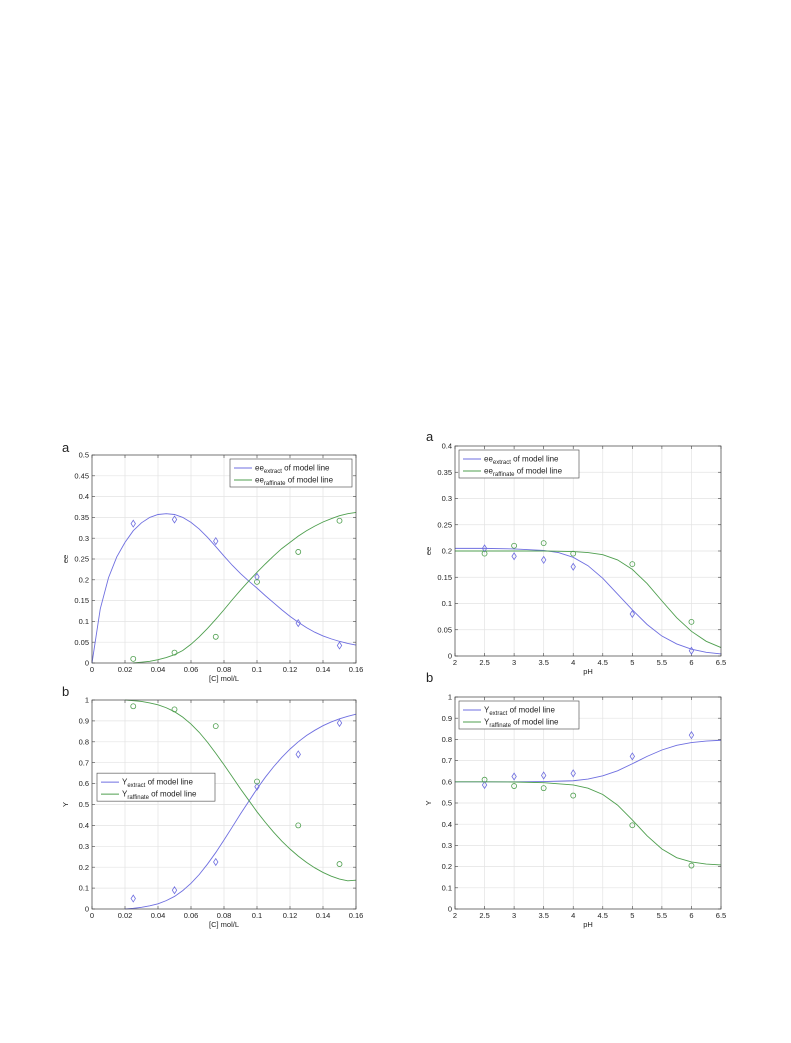 The height and width of the screenshot is (1043, 791). What do you see at coordinates (169, 782) in the screenshot?
I see `legend-rest: of model line` at bounding box center [169, 782].